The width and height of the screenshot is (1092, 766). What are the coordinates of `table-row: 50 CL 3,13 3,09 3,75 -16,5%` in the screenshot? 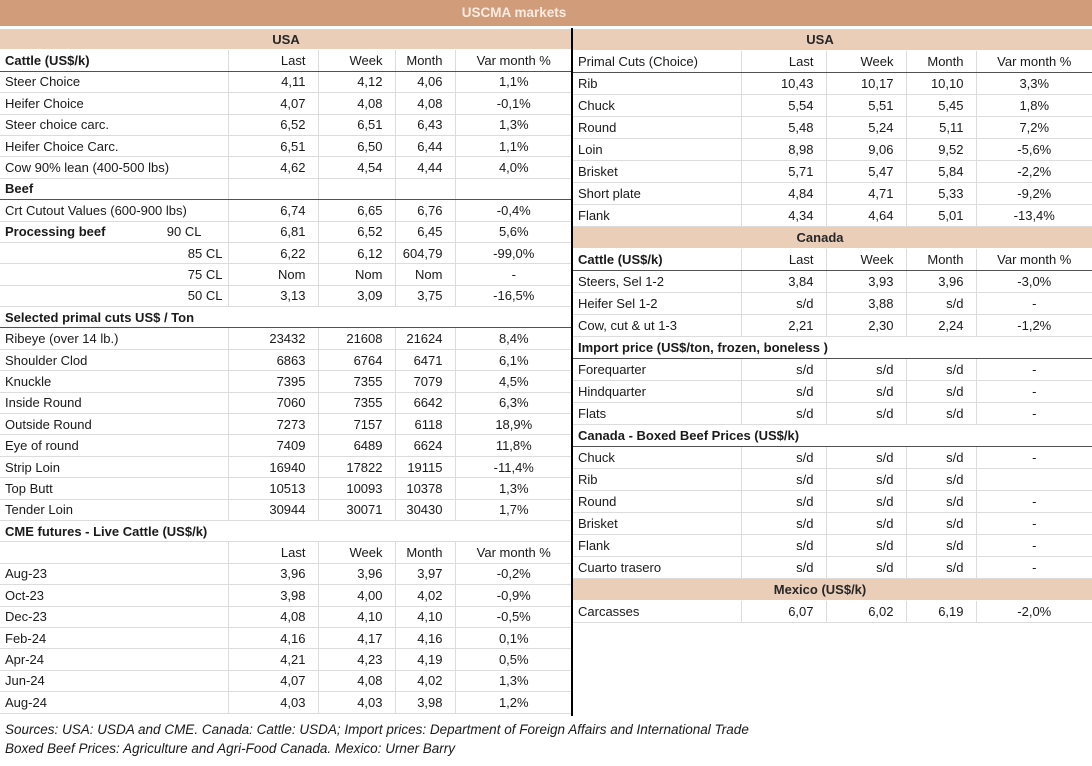 It's located at (286, 296).